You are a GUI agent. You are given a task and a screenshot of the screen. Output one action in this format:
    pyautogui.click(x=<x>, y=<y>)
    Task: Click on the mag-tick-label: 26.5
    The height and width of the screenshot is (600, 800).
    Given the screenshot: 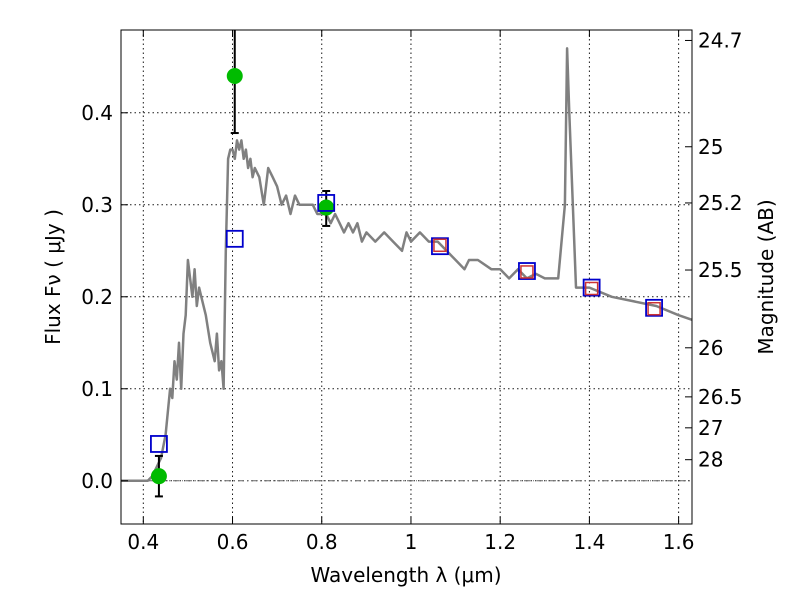 What is the action you would take?
    pyautogui.click(x=720, y=397)
    